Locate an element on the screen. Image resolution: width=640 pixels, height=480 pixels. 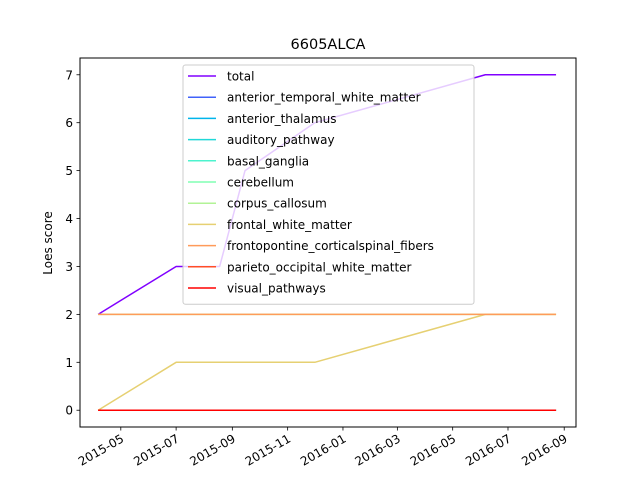
legend-label-cerebellum: cerebellum is located at coordinates (260, 183).